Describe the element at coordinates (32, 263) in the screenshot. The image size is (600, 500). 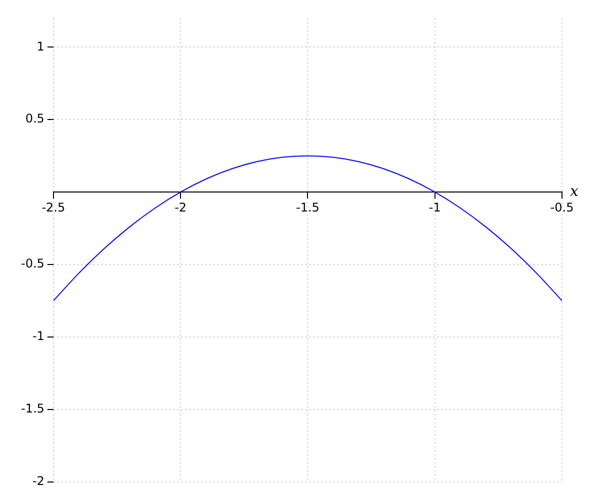
I see `y-tick-label: -0.5` at that location.